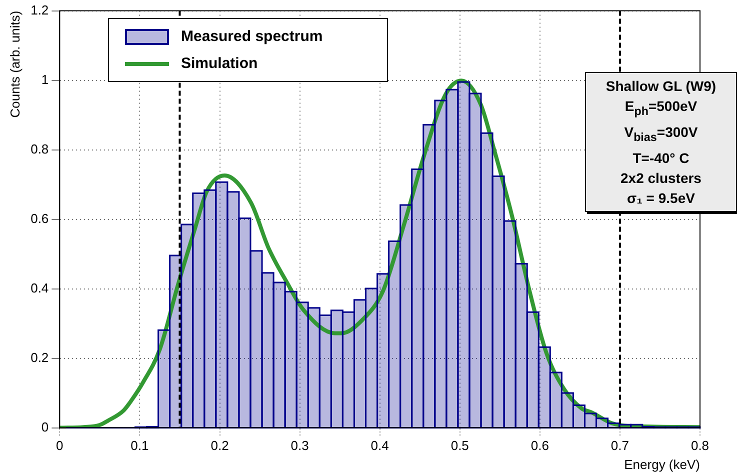 The width and height of the screenshot is (737, 475). Describe the element at coordinates (661, 86) in the screenshot. I see `annotation: Shallow GL (W9)` at that location.